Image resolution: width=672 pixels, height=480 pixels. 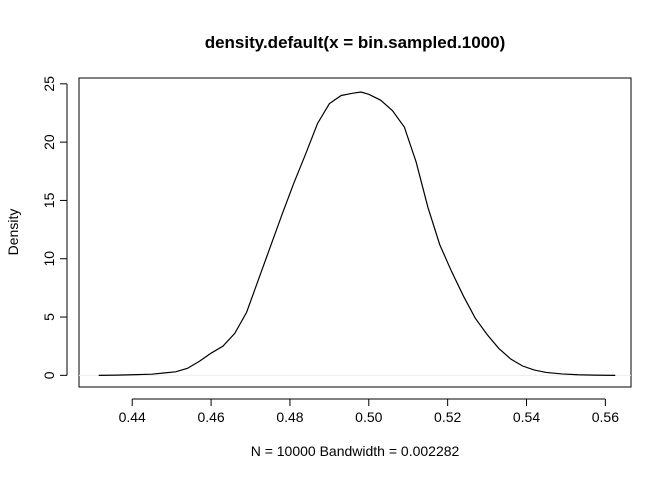 I want to click on x-tick-label: 0.56, so click(x=605, y=417).